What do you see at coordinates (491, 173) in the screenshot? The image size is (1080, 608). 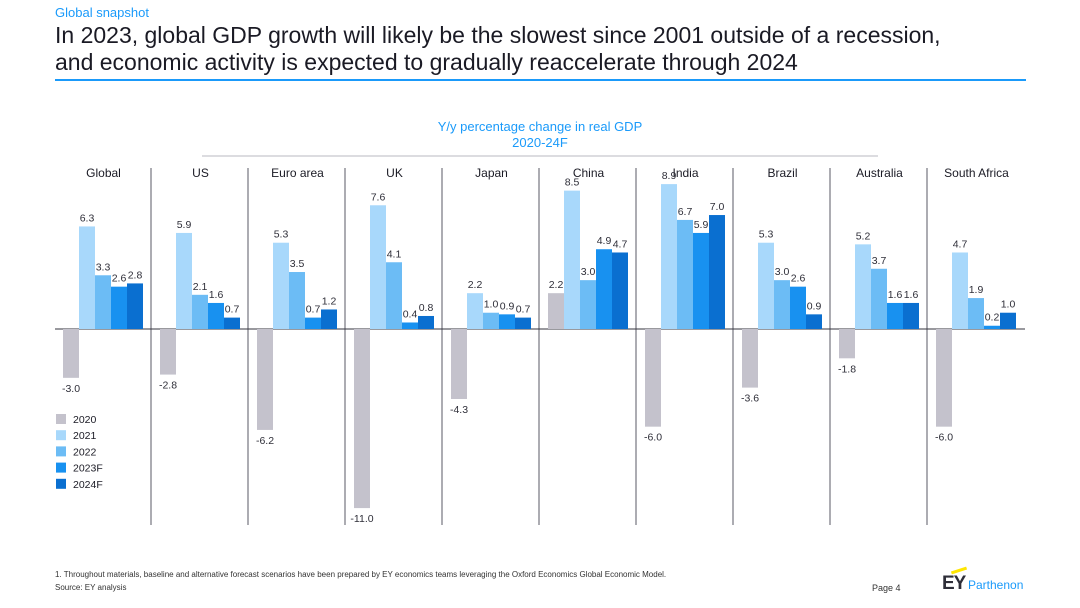 I see `category-label-japan: Japan` at bounding box center [491, 173].